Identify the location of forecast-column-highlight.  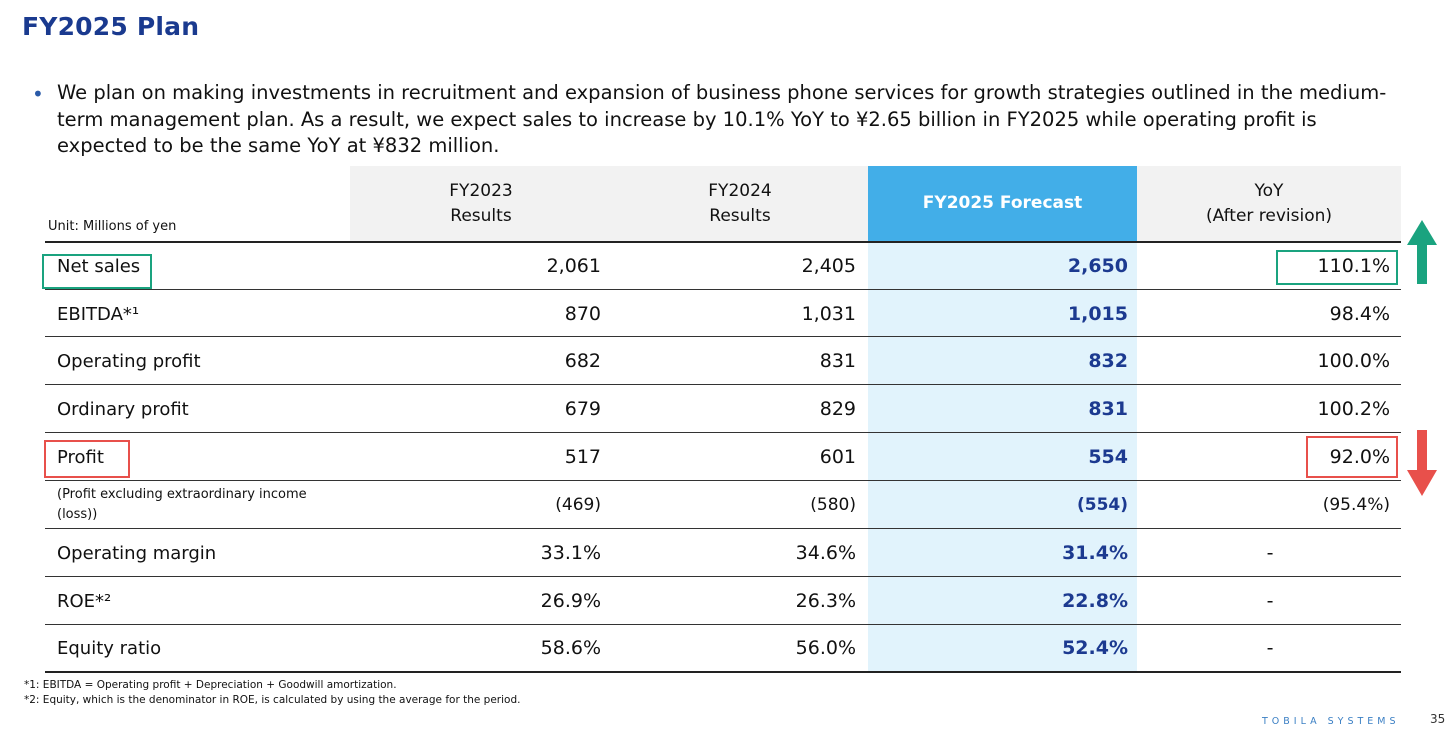
(1002, 456).